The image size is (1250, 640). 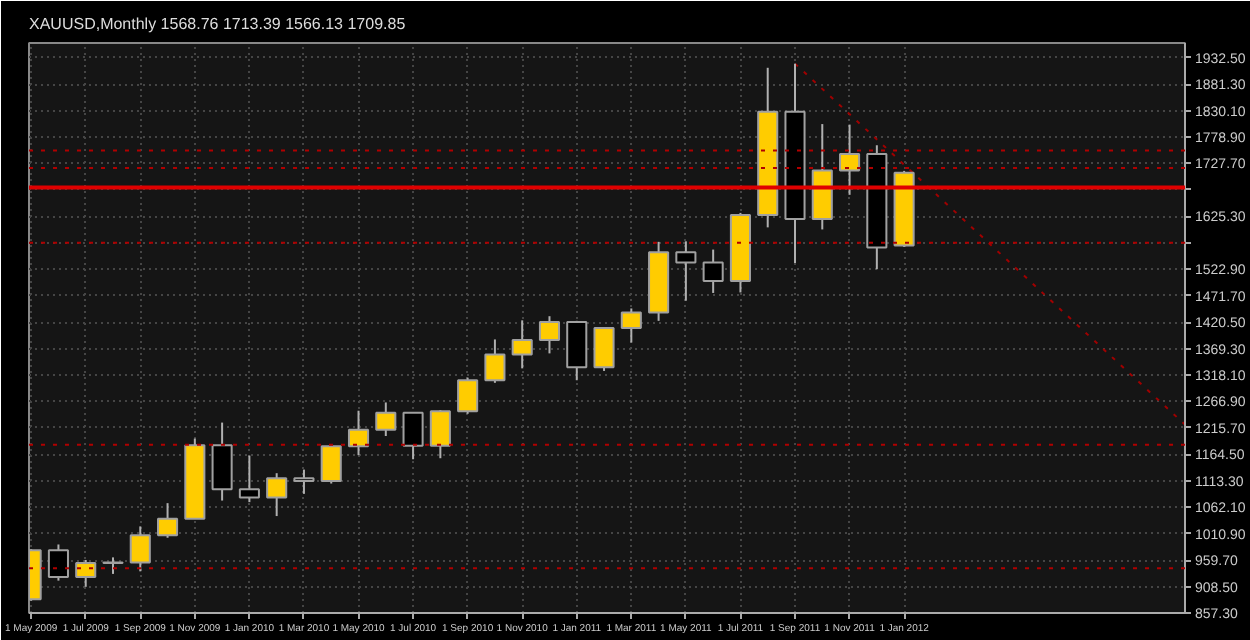 What do you see at coordinates (218, 24) in the screenshot?
I see `chart-title: XAUUSD,Monthly 1568.76 1713.39 1566.13 1709.85` at bounding box center [218, 24].